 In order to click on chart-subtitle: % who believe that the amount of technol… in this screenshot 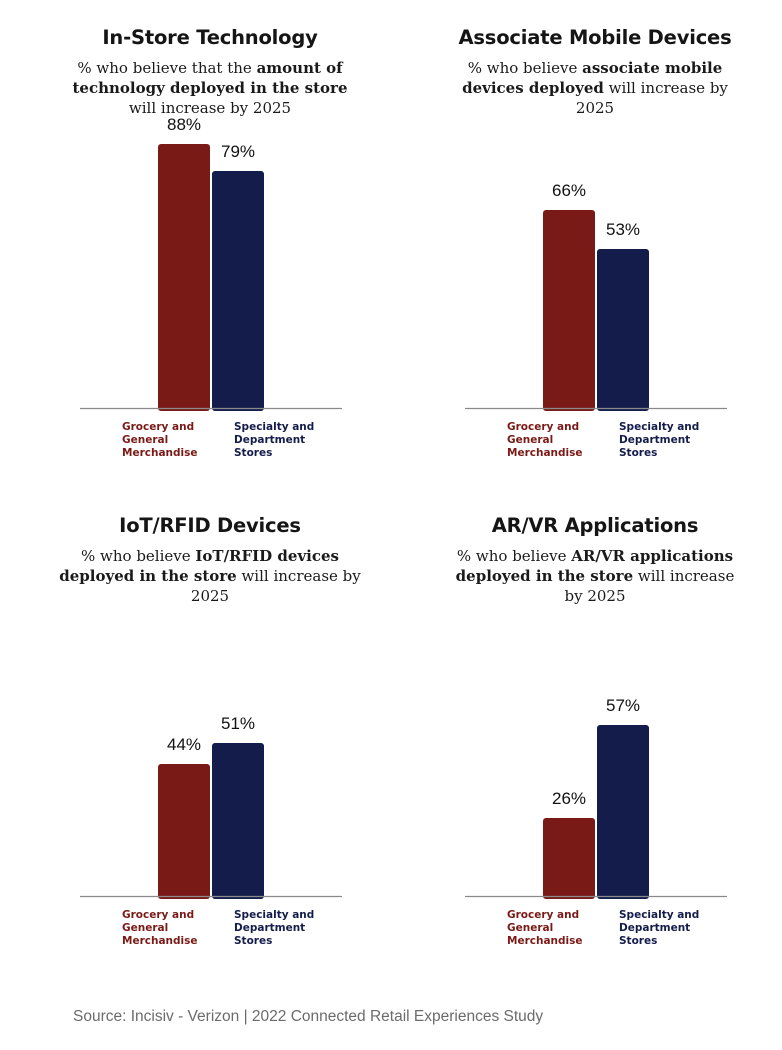, I will do `click(210, 88)`.